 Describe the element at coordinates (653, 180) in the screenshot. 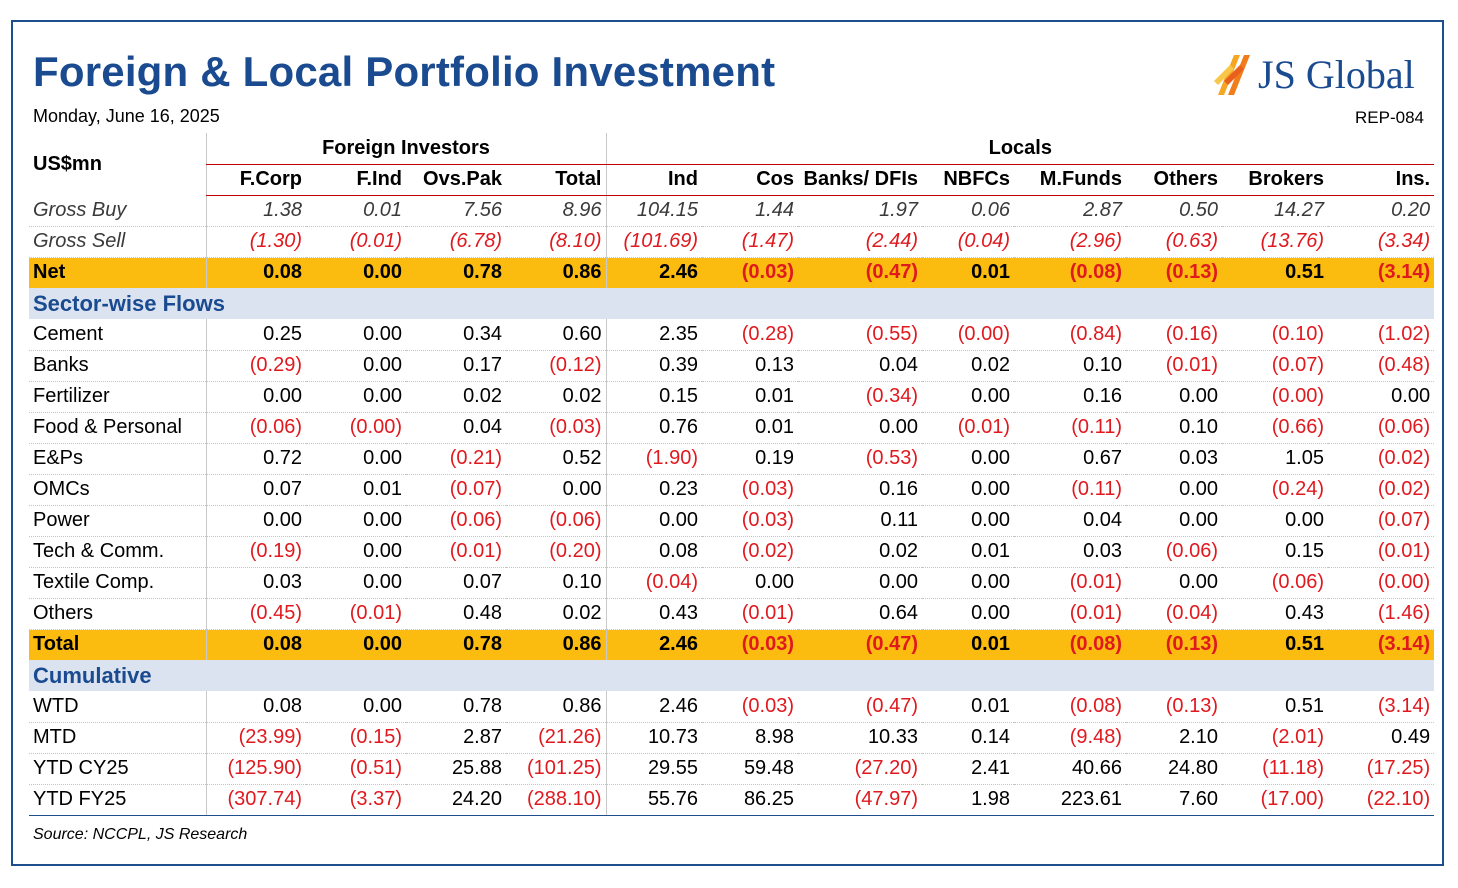

I see `column-header: Ind` at that location.